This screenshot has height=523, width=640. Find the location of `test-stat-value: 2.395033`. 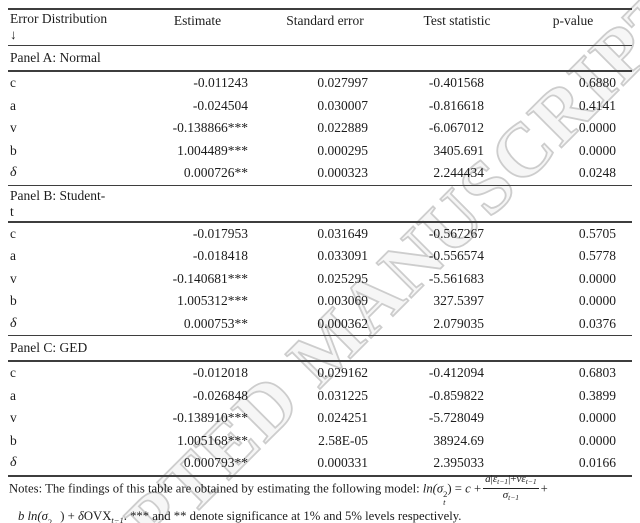

test-stat-value: 2.395033 is located at coordinates (458, 462).